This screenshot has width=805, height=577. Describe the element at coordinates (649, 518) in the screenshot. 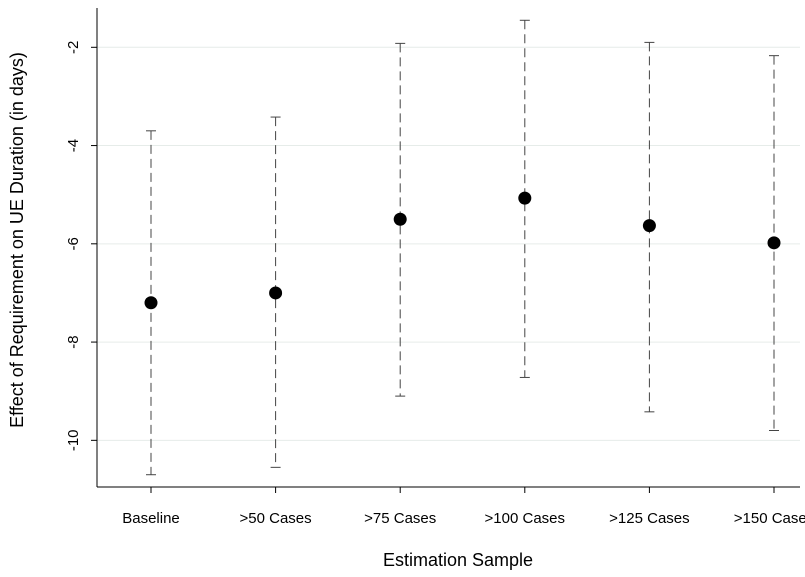

I see `x-tick-label: >125 Cases` at that location.